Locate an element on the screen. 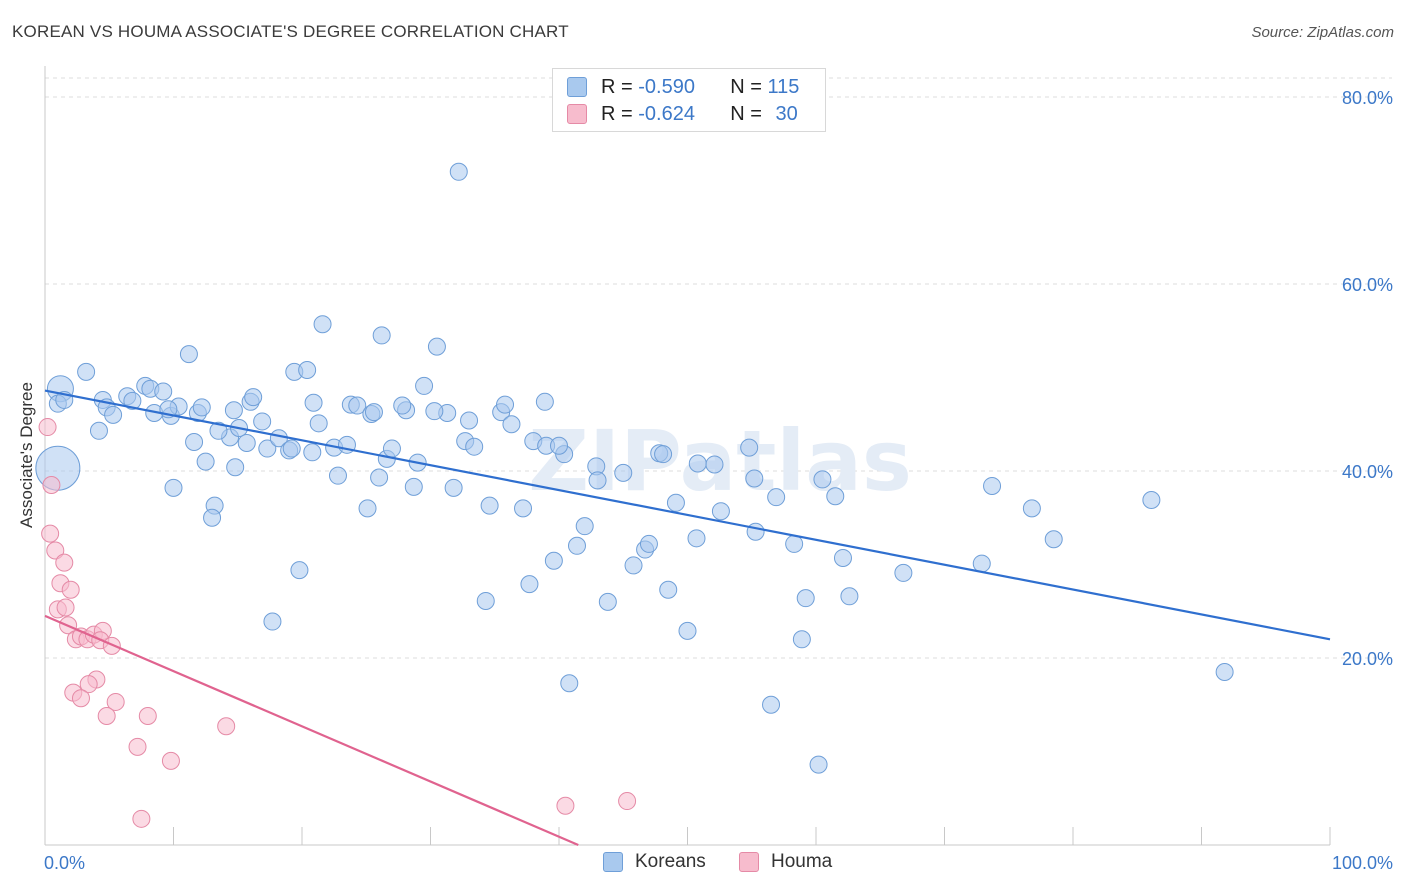 This screenshot has width=1406, height=892. x-tick-labels: 0.0% 100.0% is located at coordinates (718, 863).